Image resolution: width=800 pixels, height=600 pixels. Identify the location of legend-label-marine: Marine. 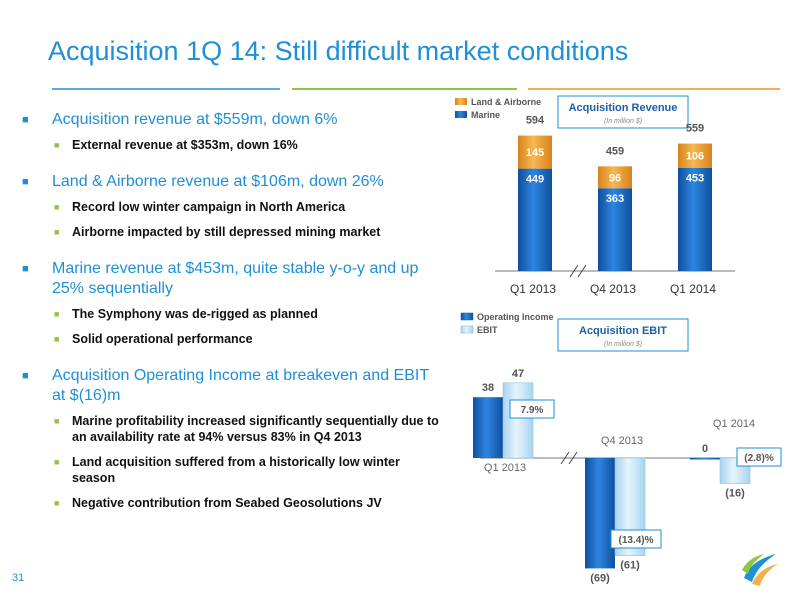
(485, 115).